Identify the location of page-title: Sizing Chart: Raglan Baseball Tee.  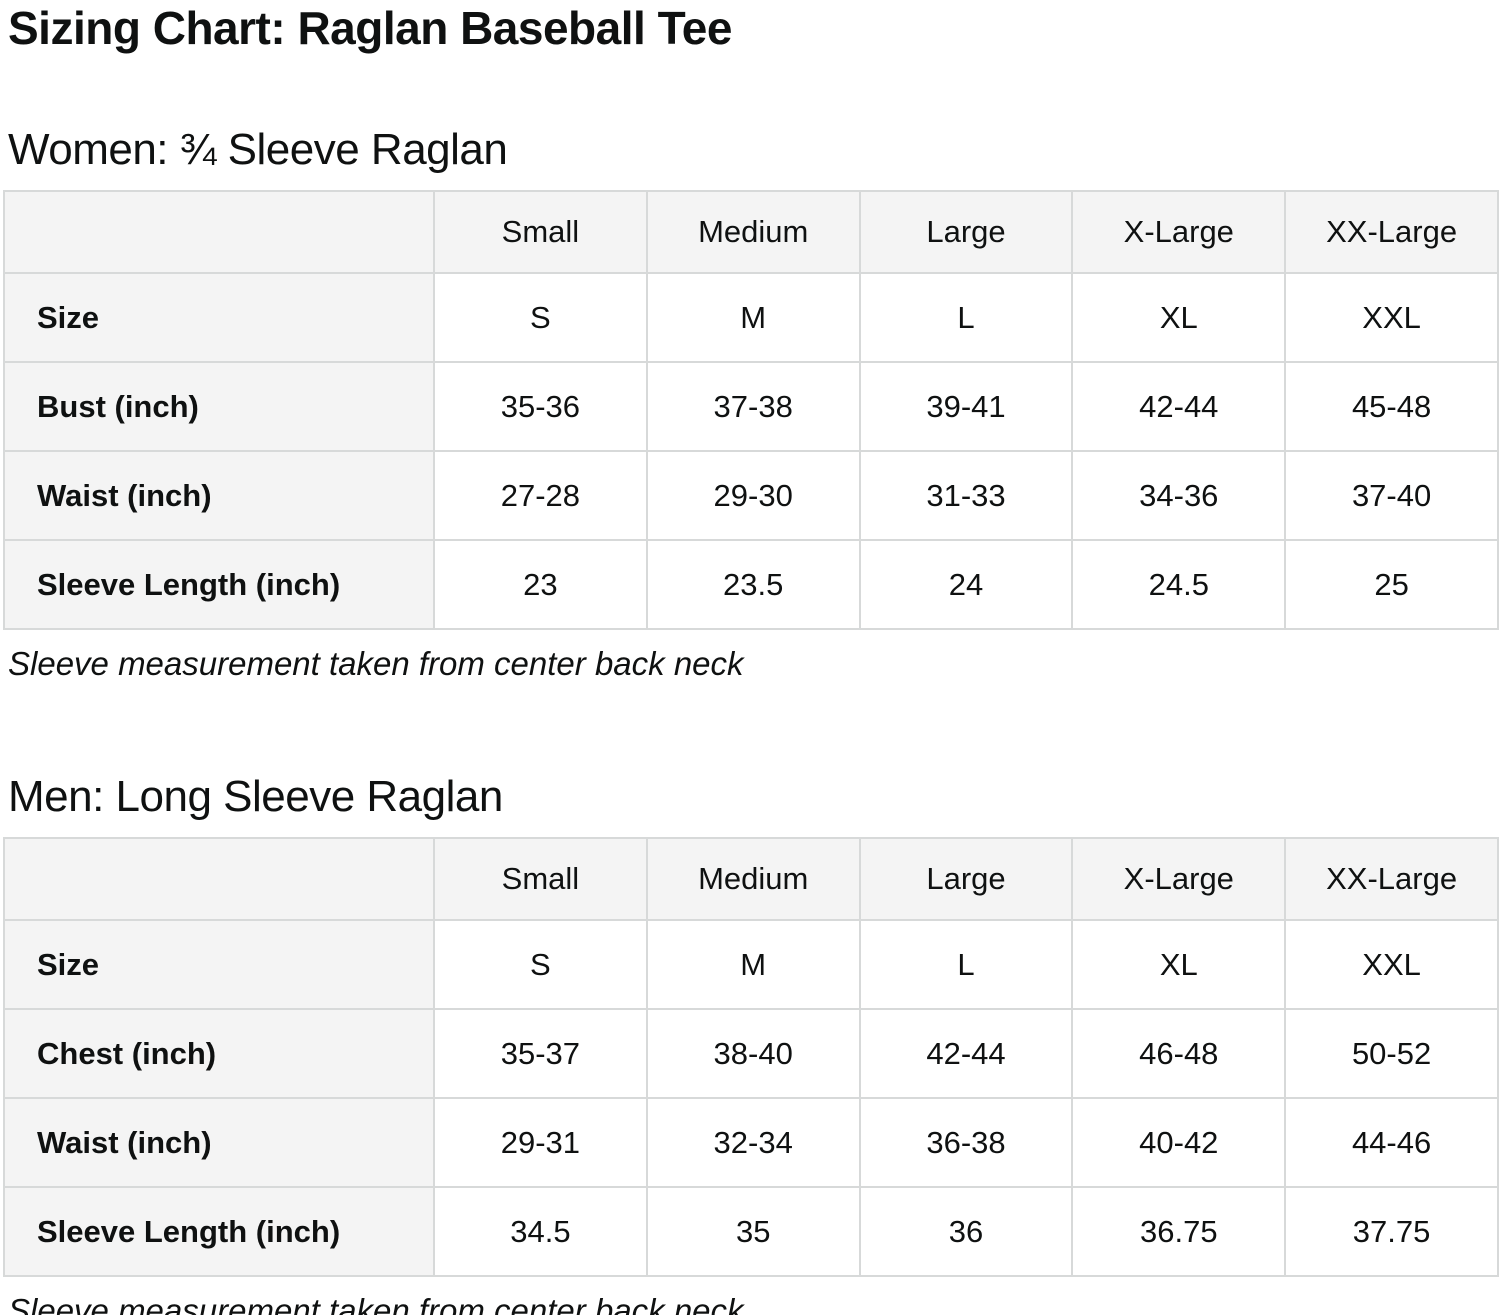
(370, 28).